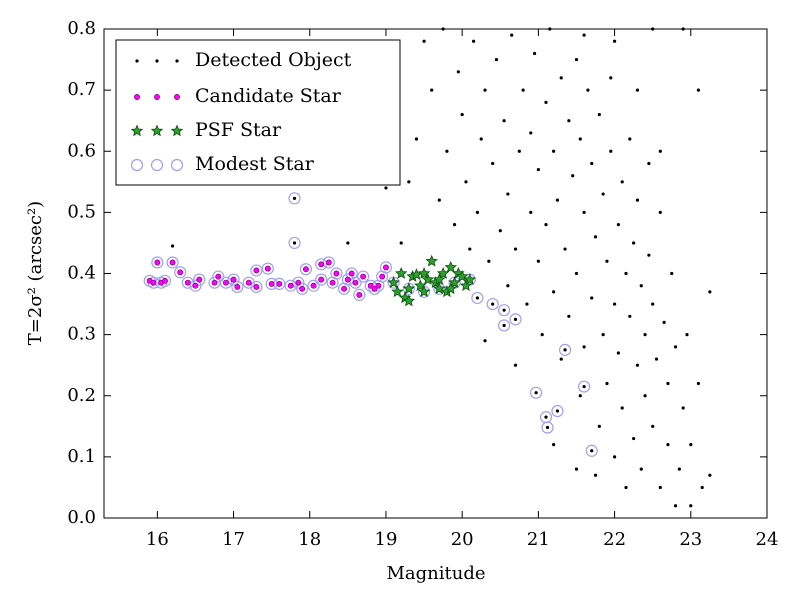 This screenshot has width=800, height=600. Describe the element at coordinates (81, 211) in the screenshot. I see `y-tick-label: 0.5` at that location.